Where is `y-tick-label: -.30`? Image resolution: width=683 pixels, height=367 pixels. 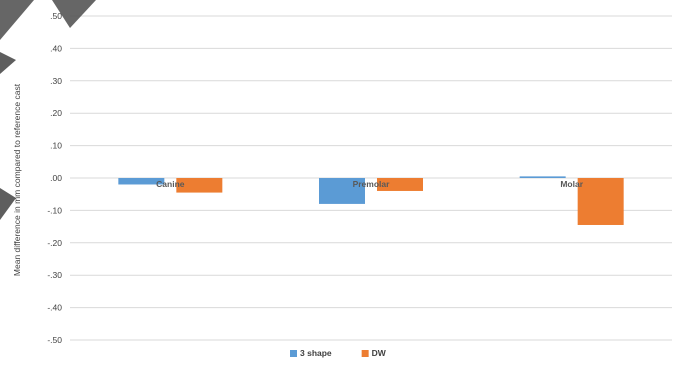 y-tick-label: -.30 is located at coordinates (54, 275).